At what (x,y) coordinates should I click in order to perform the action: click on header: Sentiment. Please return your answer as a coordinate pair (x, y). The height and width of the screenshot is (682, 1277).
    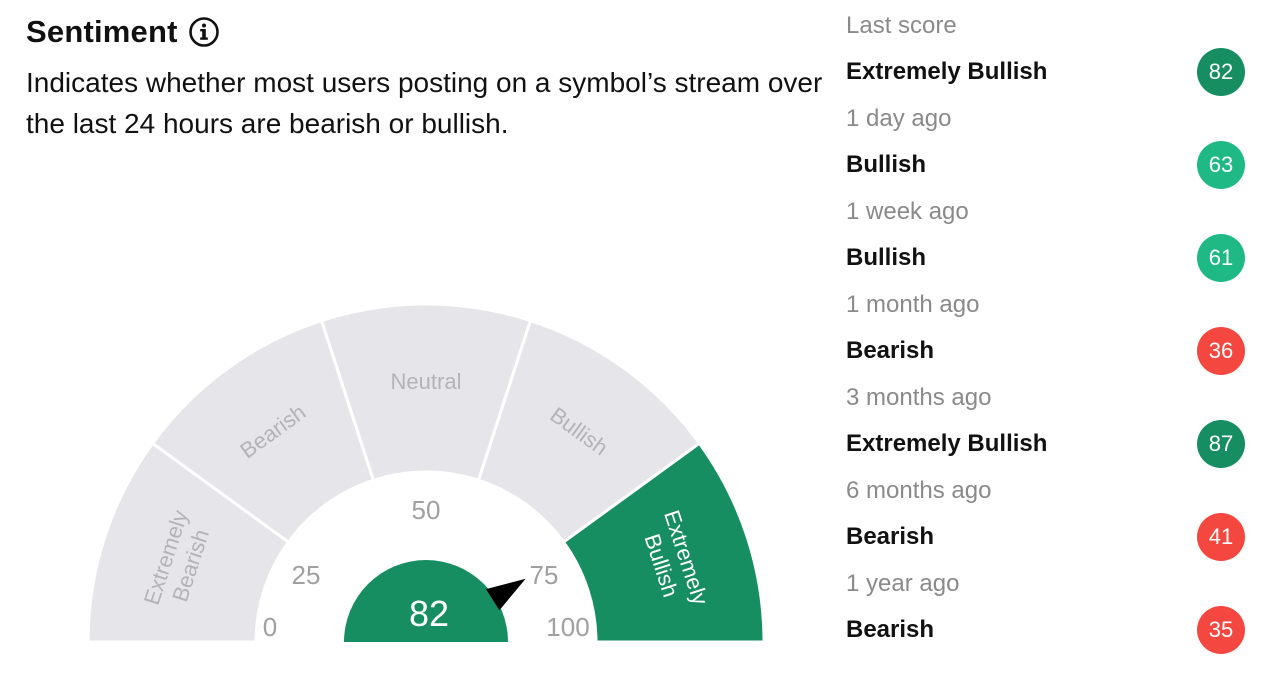
    Looking at the image, I should click on (123, 32).